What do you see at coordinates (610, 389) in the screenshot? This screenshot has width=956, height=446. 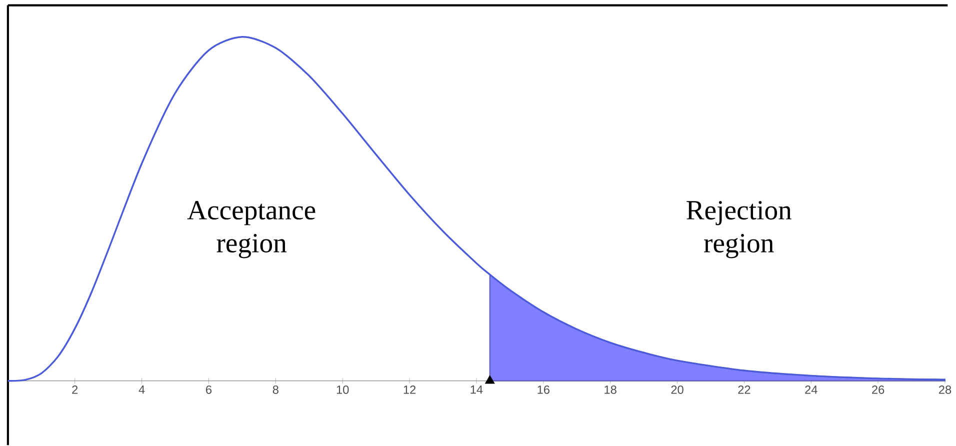 I see `x-tick-label: 18` at bounding box center [610, 389].